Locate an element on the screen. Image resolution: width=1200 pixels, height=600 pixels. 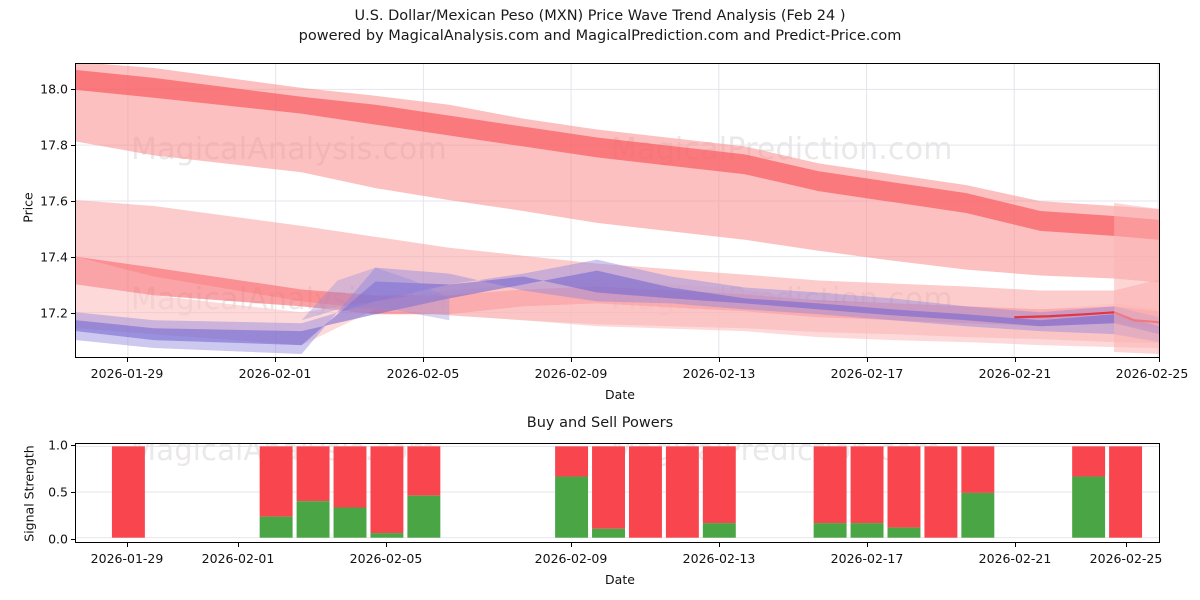
lower-xtick-1: 2026-02-01 is located at coordinates (238, 558).